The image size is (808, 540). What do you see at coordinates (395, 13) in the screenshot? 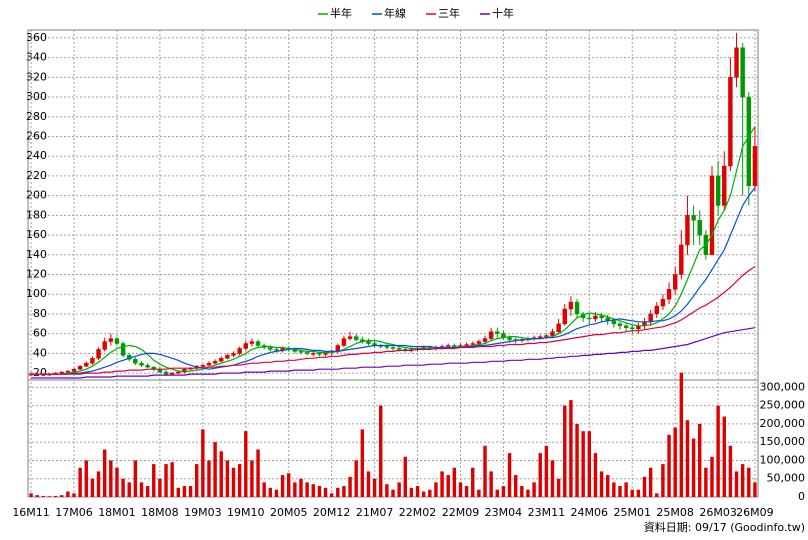
I see `legend-label: 年線` at bounding box center [395, 13].